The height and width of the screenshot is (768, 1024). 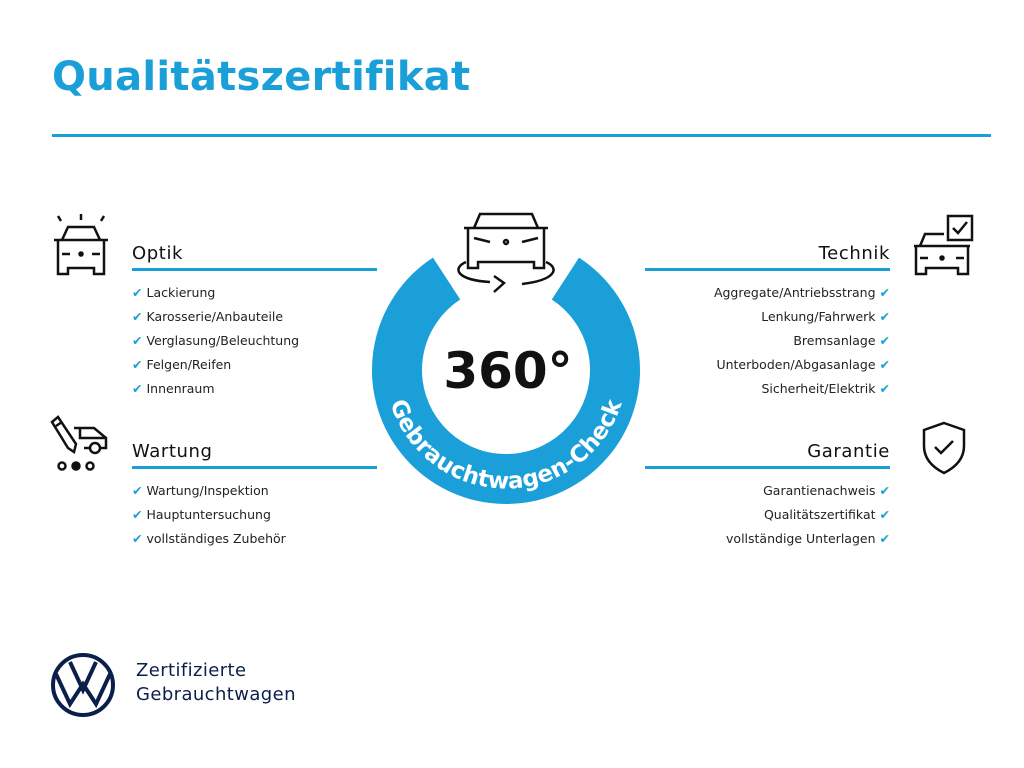 What do you see at coordinates (200, 490) in the screenshot?
I see `list-item: ✔ Wartung/Inspektion` at bounding box center [200, 490].